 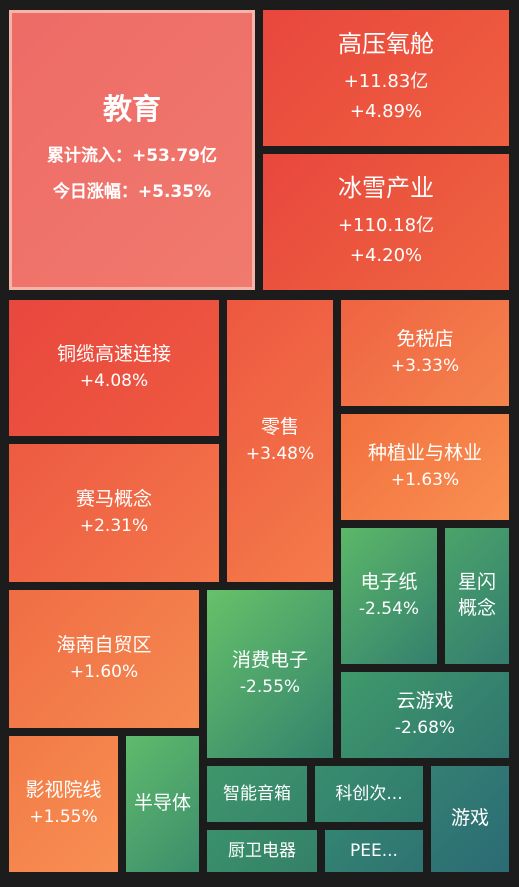 I want to click on change-value: +5.35%, so click(x=174, y=191).